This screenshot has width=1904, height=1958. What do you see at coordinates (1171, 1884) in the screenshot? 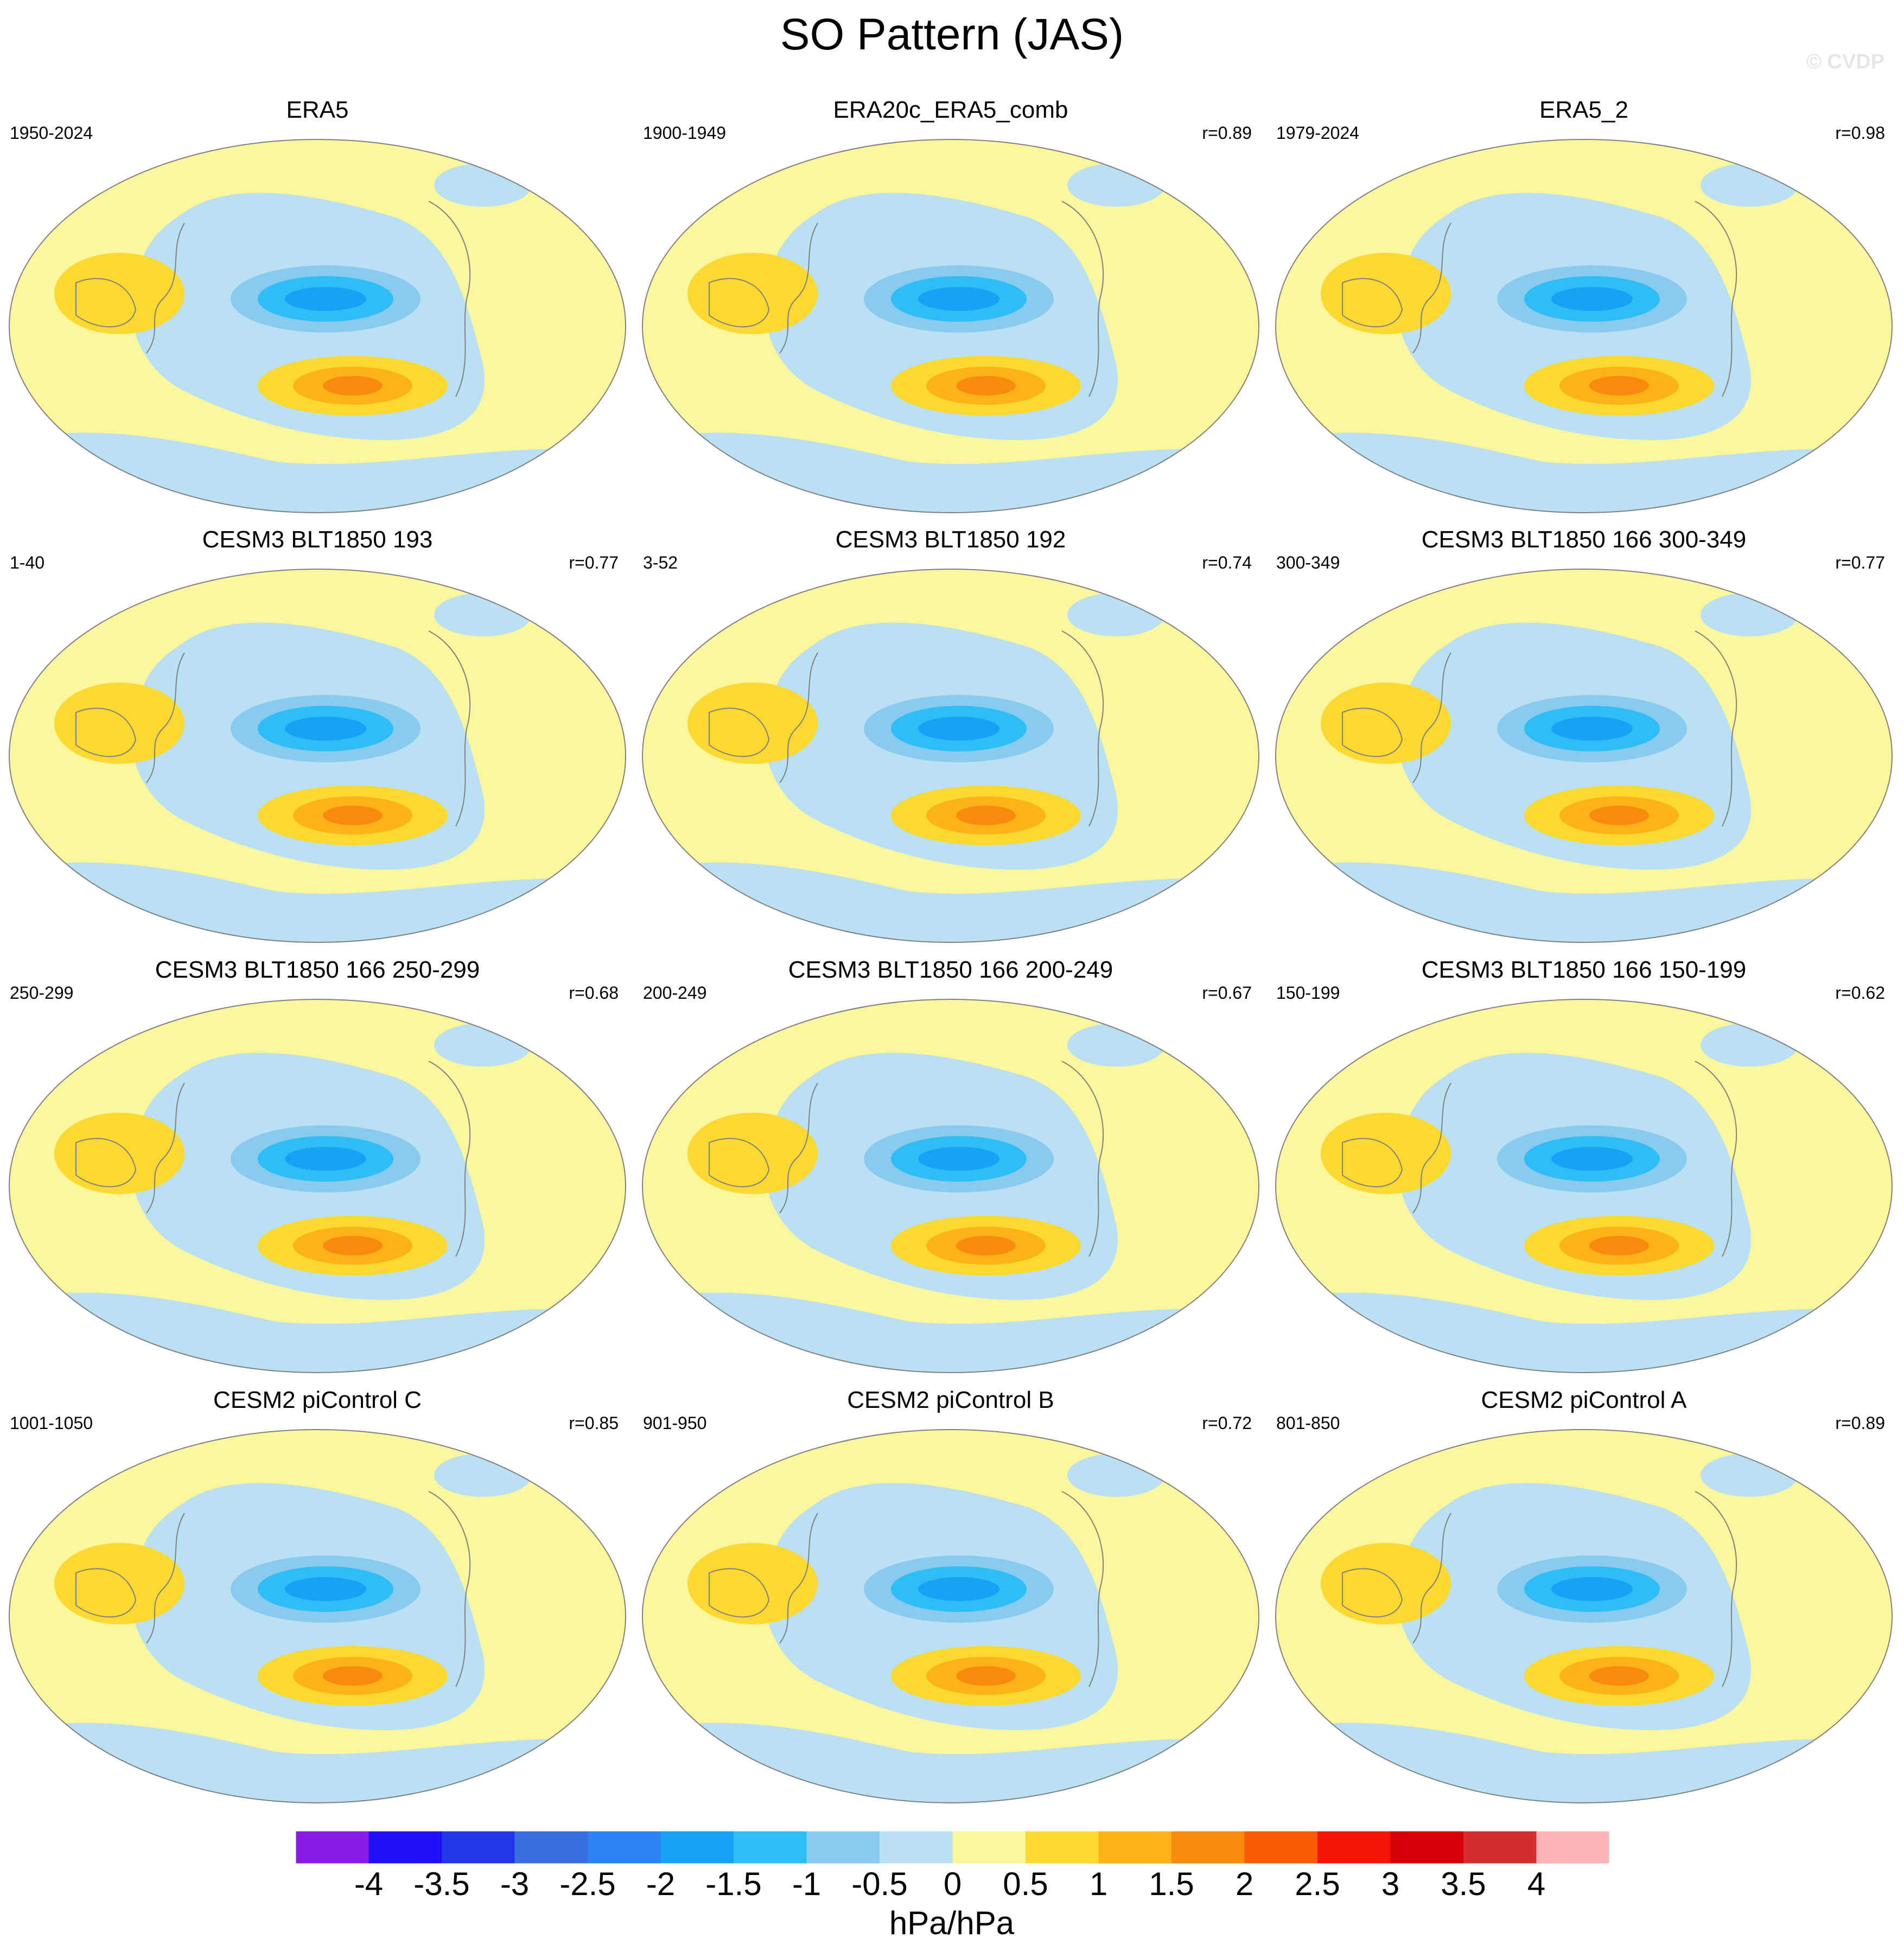
I see `colorbar-tick-label: 1.5` at bounding box center [1171, 1884].